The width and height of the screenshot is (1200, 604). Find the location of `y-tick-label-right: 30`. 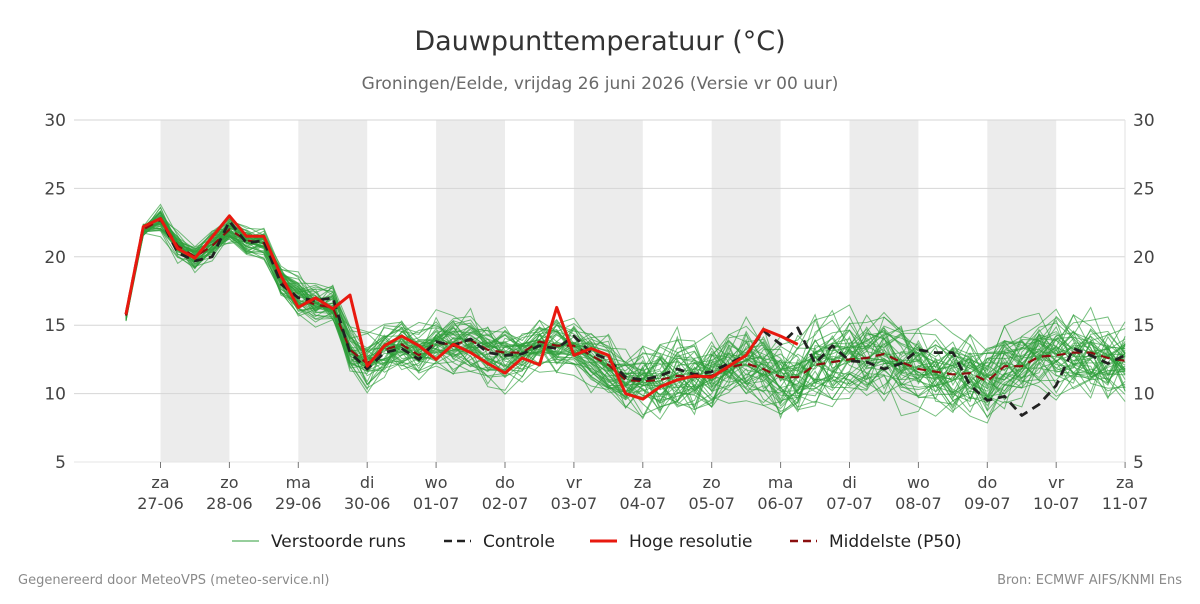

y-tick-label-right: 30 is located at coordinates (1144, 121).